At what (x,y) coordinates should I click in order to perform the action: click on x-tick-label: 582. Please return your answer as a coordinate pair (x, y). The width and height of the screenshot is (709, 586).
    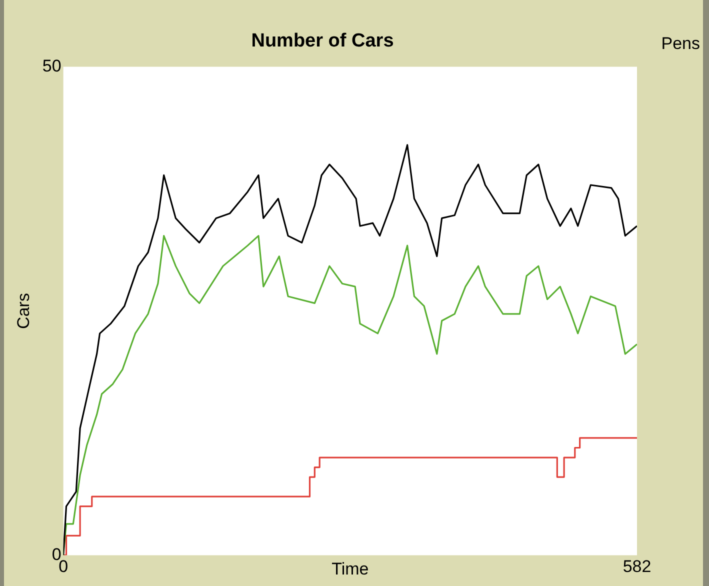
    Looking at the image, I should click on (637, 566).